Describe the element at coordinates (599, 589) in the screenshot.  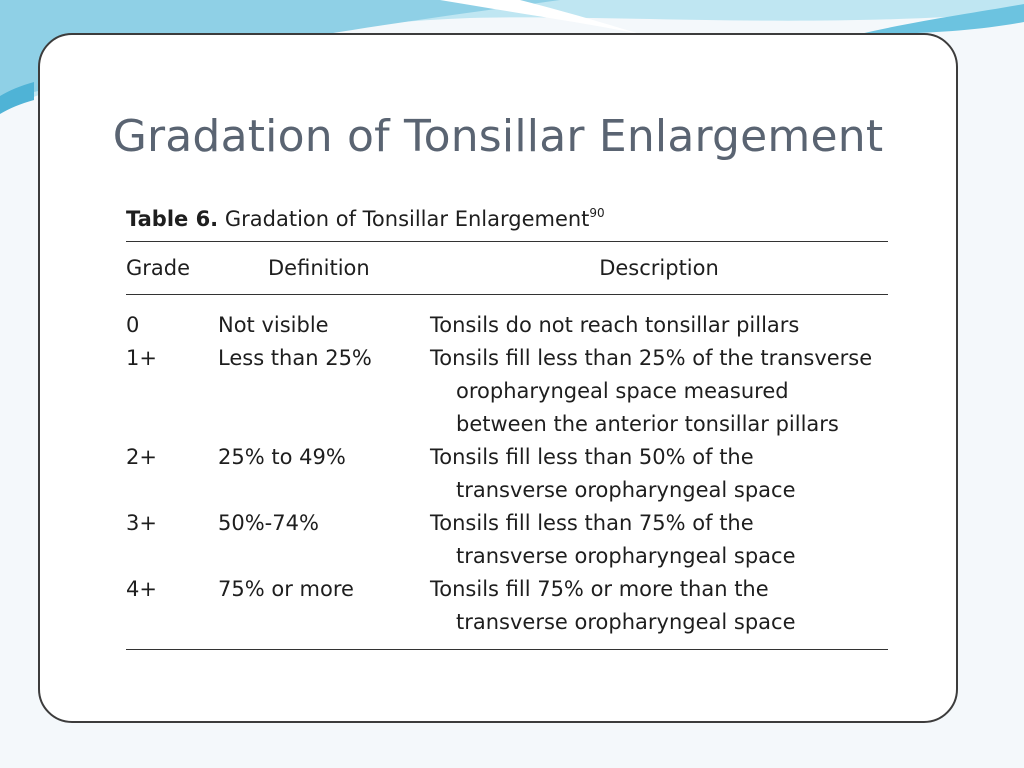
I see `description-line: Tonsils fill 75% or more than the` at that location.